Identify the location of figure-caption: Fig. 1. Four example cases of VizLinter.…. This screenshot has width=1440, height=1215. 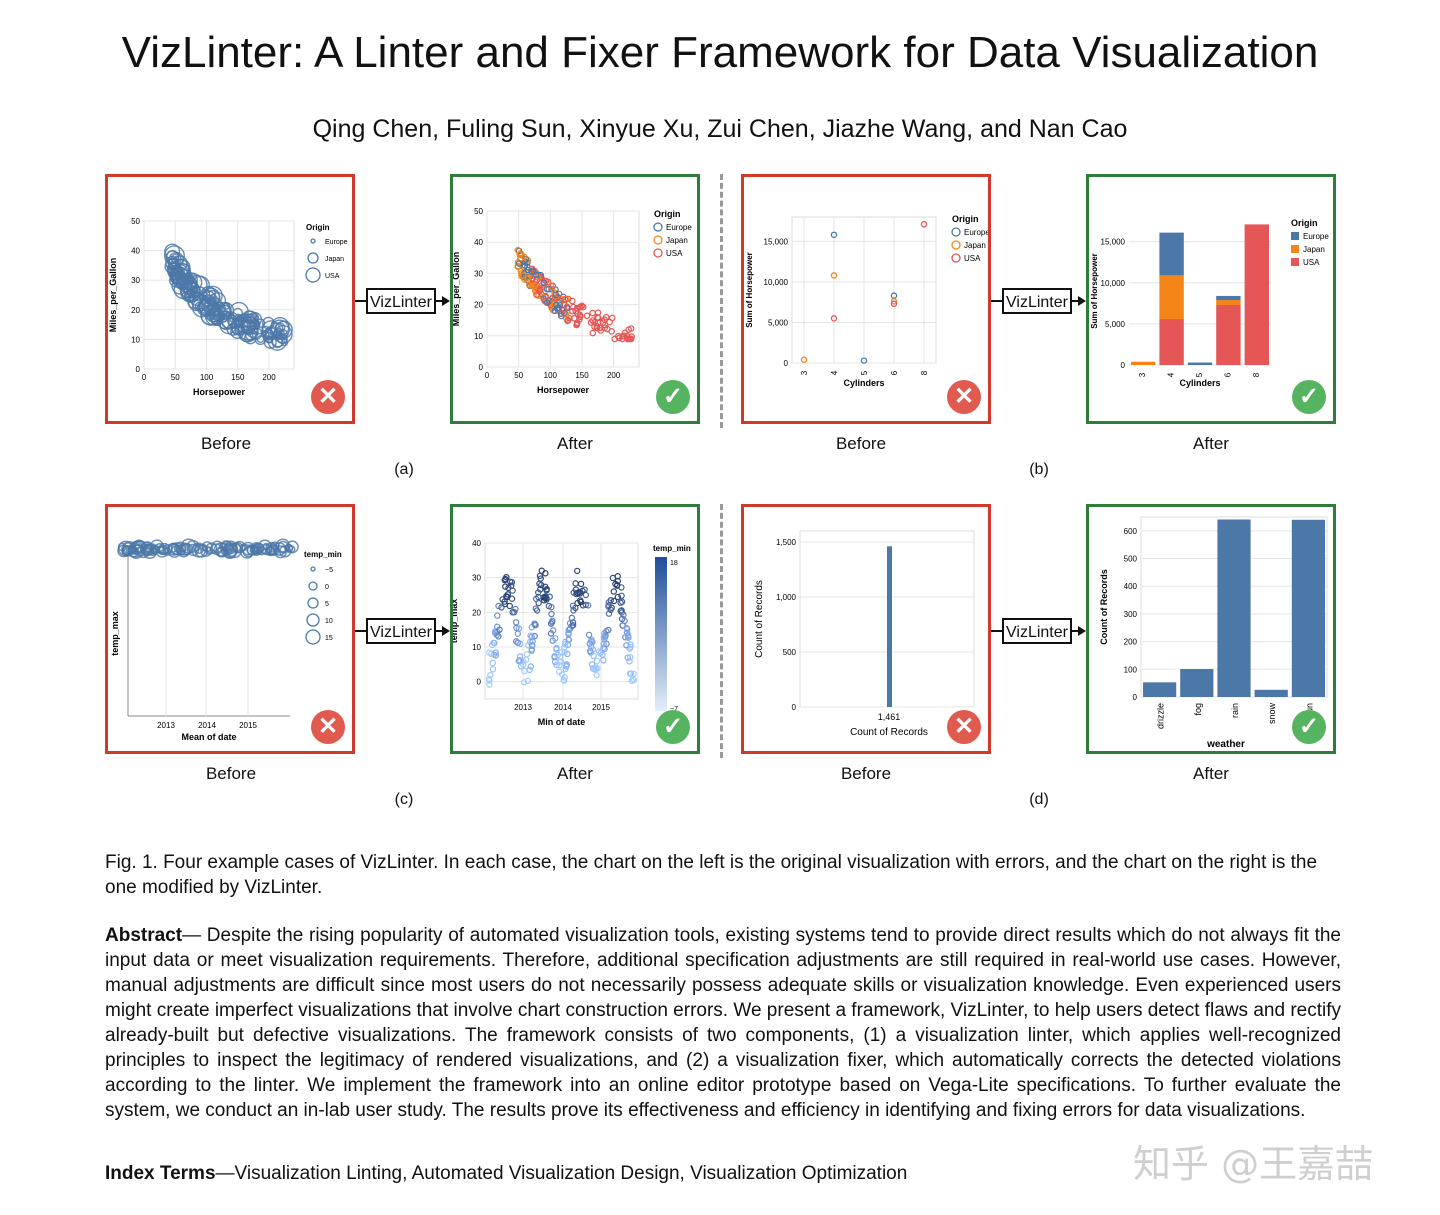
(711, 875).